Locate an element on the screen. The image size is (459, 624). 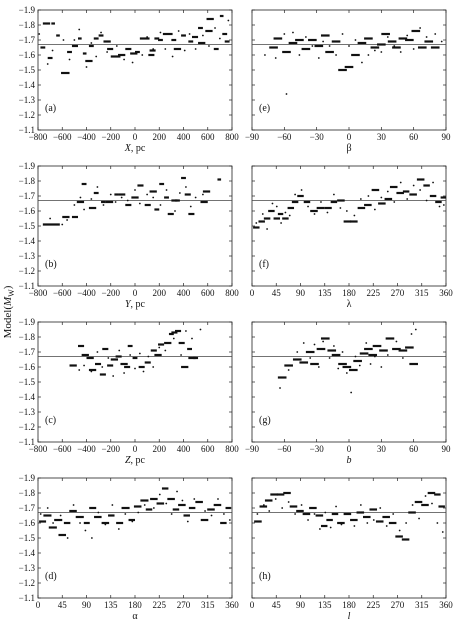
panel-label: (g) is located at coordinates (265, 420).